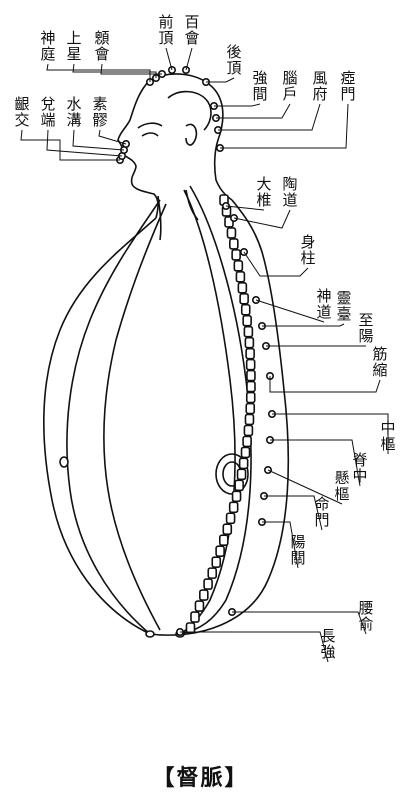 The height and width of the screenshot is (810, 401). What do you see at coordinates (324, 304) in the screenshot?
I see `label-shendao: 神道` at bounding box center [324, 304].